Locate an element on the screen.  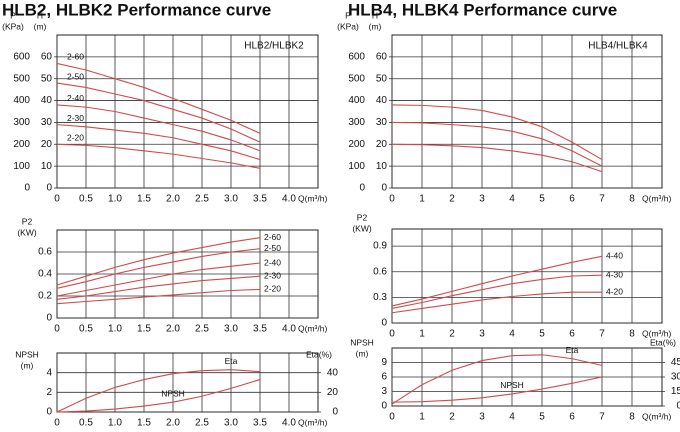
y2-tick-label: 45 is located at coordinates (675, 362).